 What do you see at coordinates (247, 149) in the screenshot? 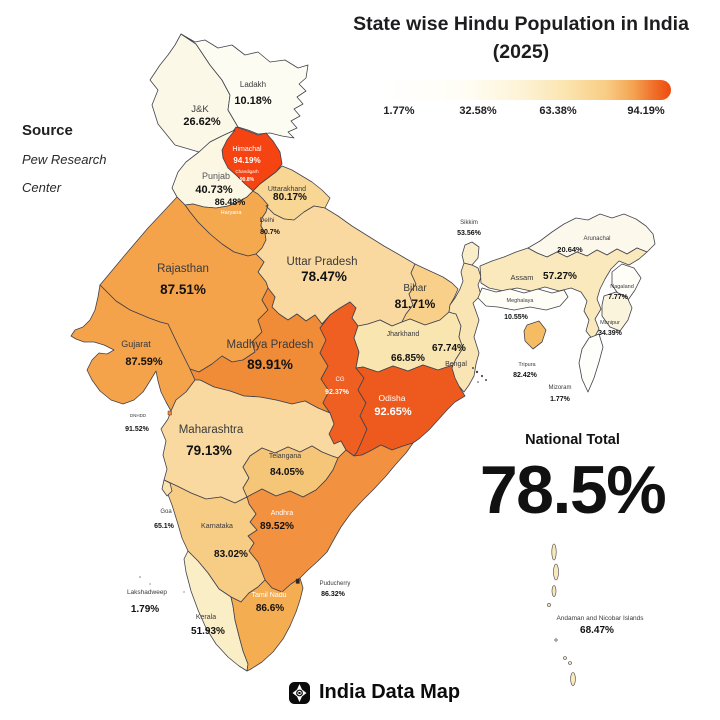
I see `svg-text: Himachal` at bounding box center [247, 149].